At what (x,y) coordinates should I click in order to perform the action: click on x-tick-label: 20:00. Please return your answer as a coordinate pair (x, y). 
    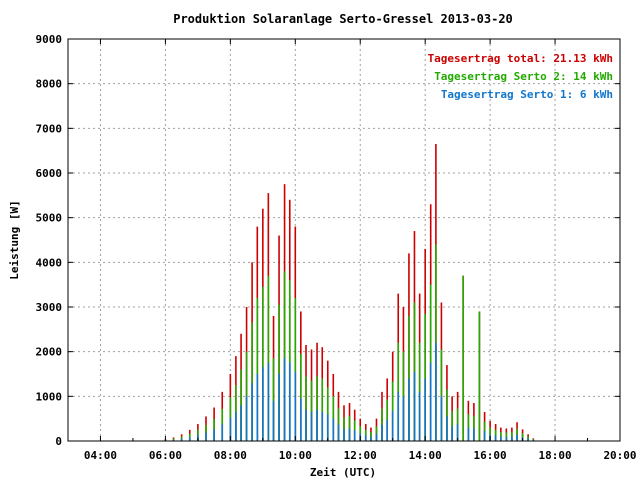
    Looking at the image, I should click on (619, 455).